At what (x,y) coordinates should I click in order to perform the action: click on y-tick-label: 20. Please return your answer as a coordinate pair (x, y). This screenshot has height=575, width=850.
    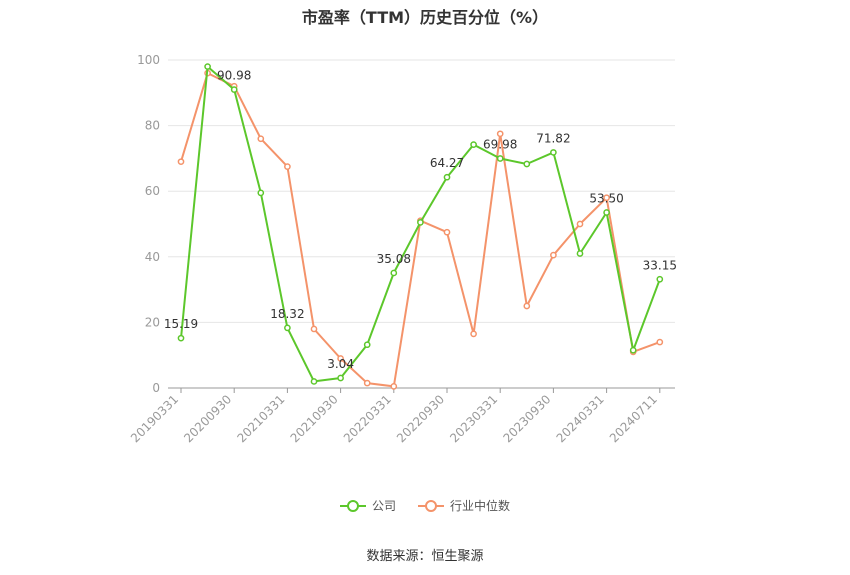
    Looking at the image, I should click on (152, 322).